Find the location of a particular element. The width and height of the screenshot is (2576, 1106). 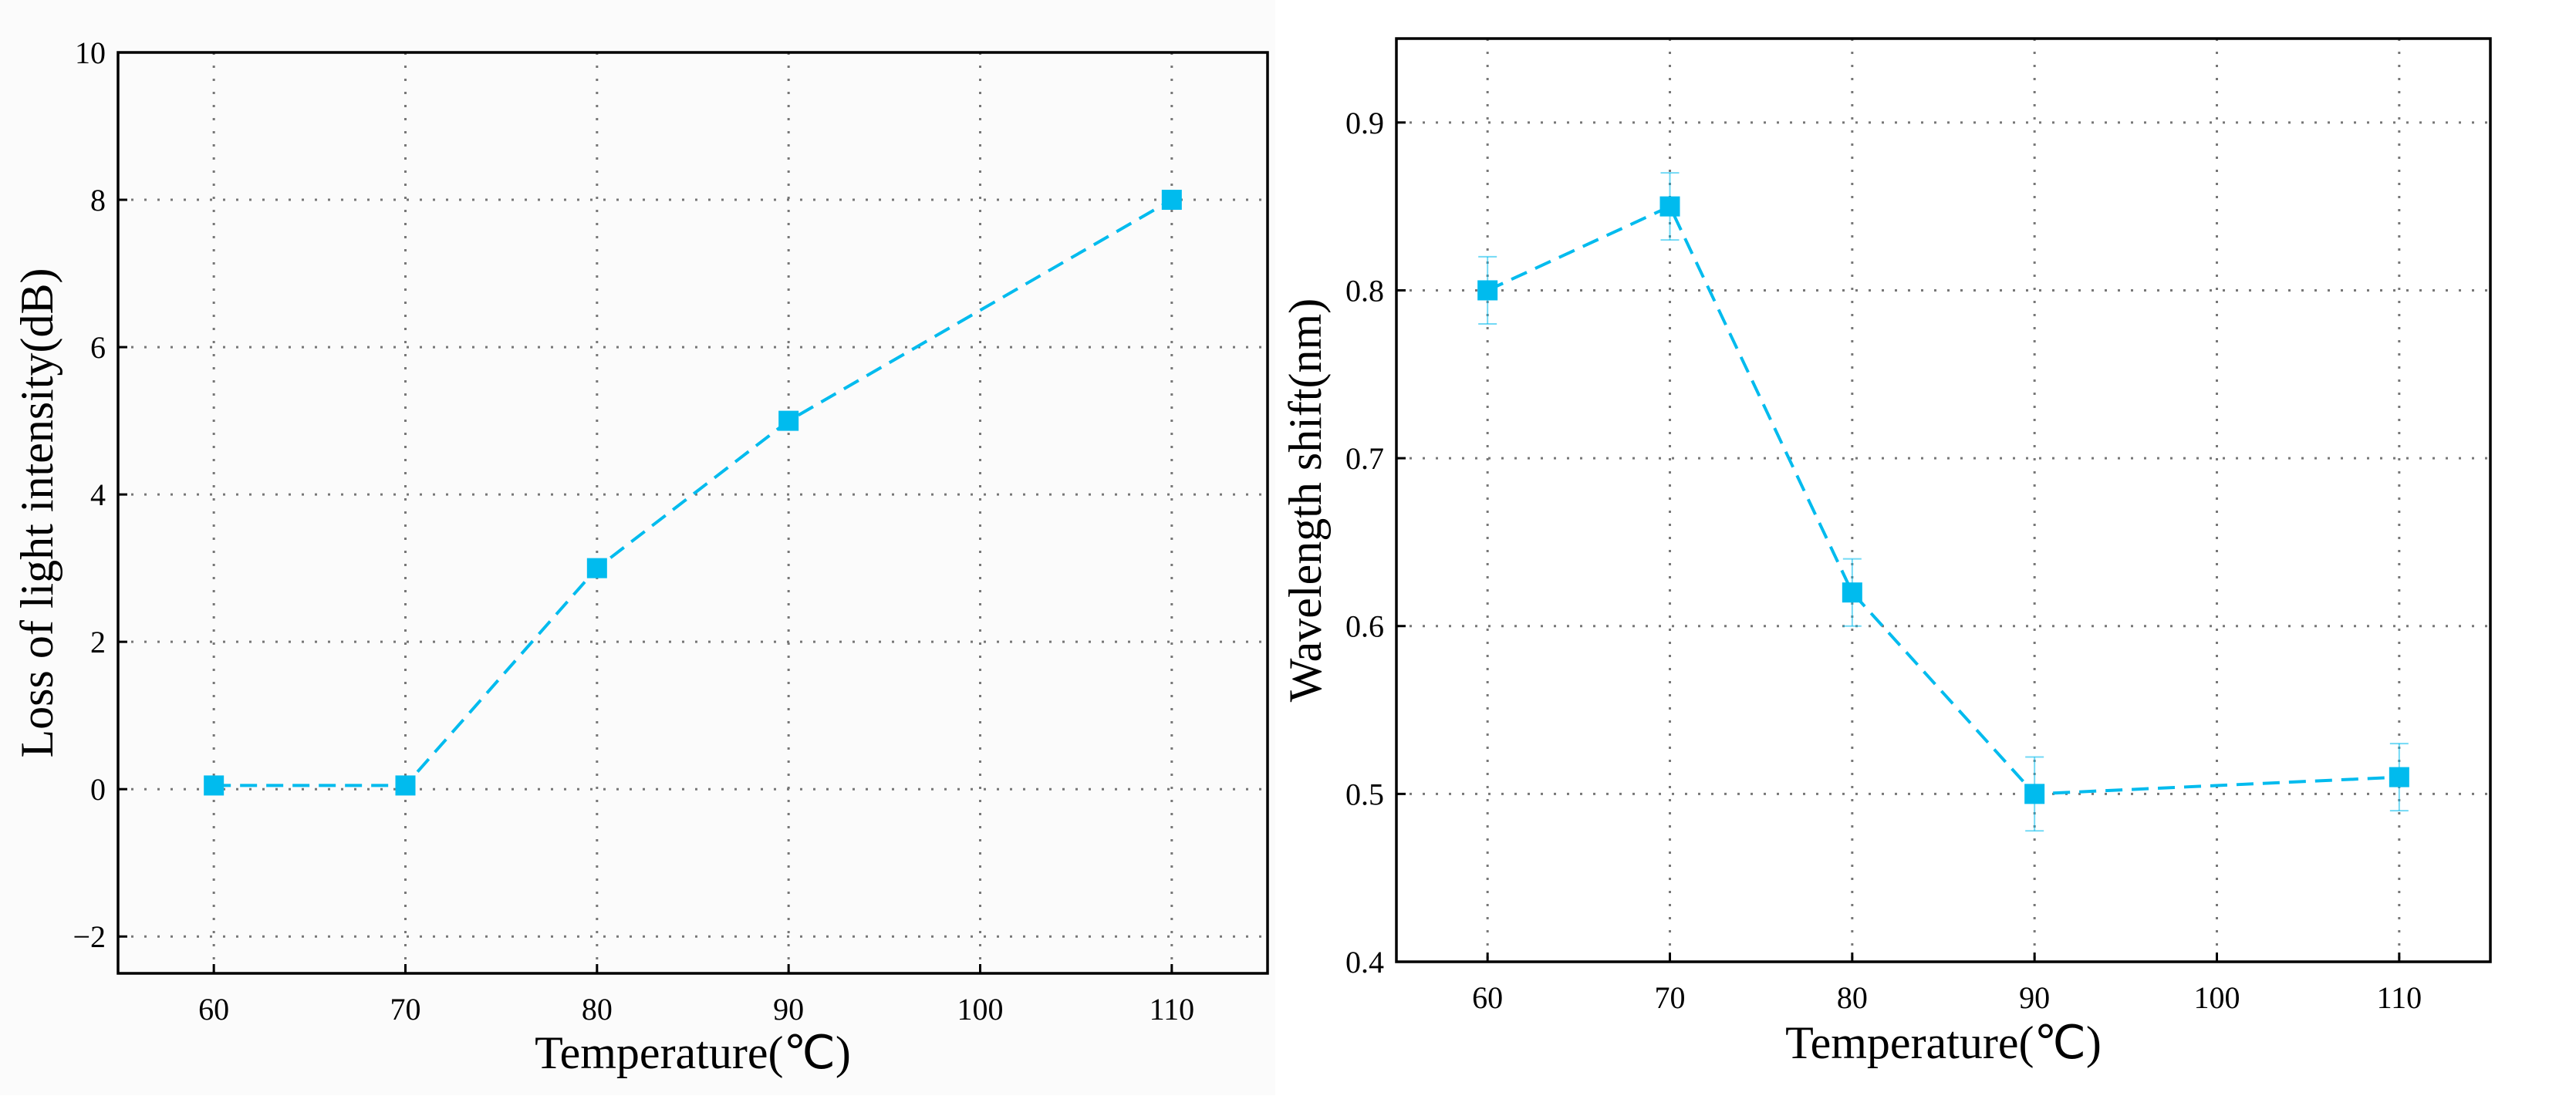

y-tick-label: 4 is located at coordinates (98, 494).